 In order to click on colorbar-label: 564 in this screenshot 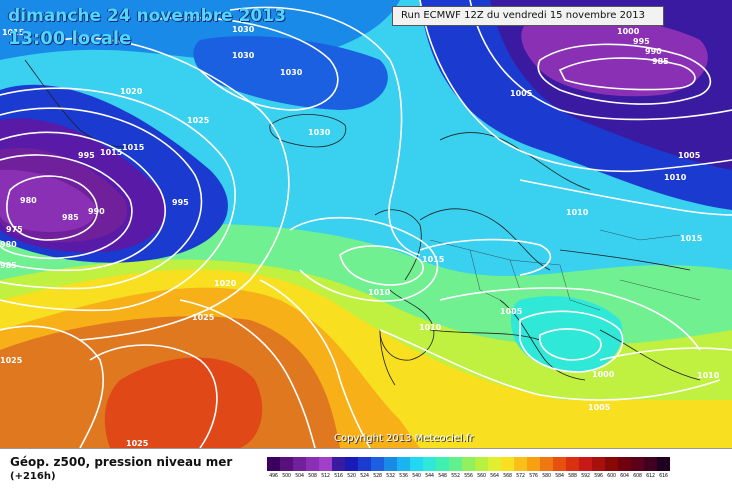, I will do `click(494, 476)`.